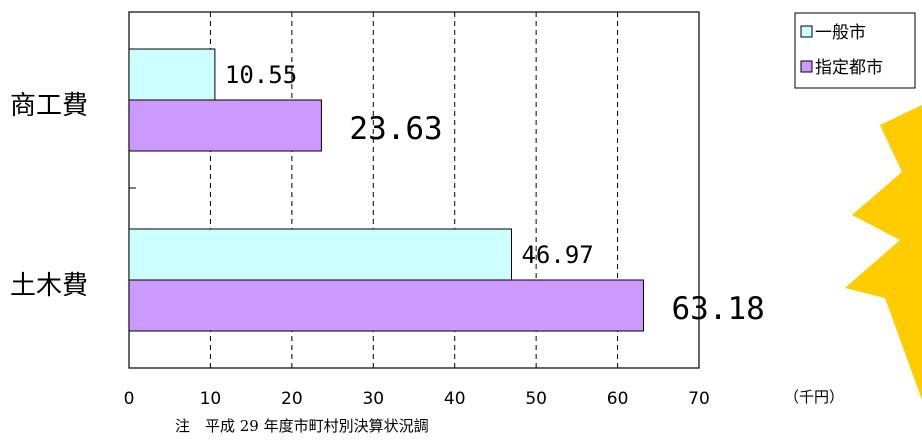 This screenshot has height=442, width=922. Describe the element at coordinates (536, 399) in the screenshot. I see `x-tick-label-5: 50` at that location.